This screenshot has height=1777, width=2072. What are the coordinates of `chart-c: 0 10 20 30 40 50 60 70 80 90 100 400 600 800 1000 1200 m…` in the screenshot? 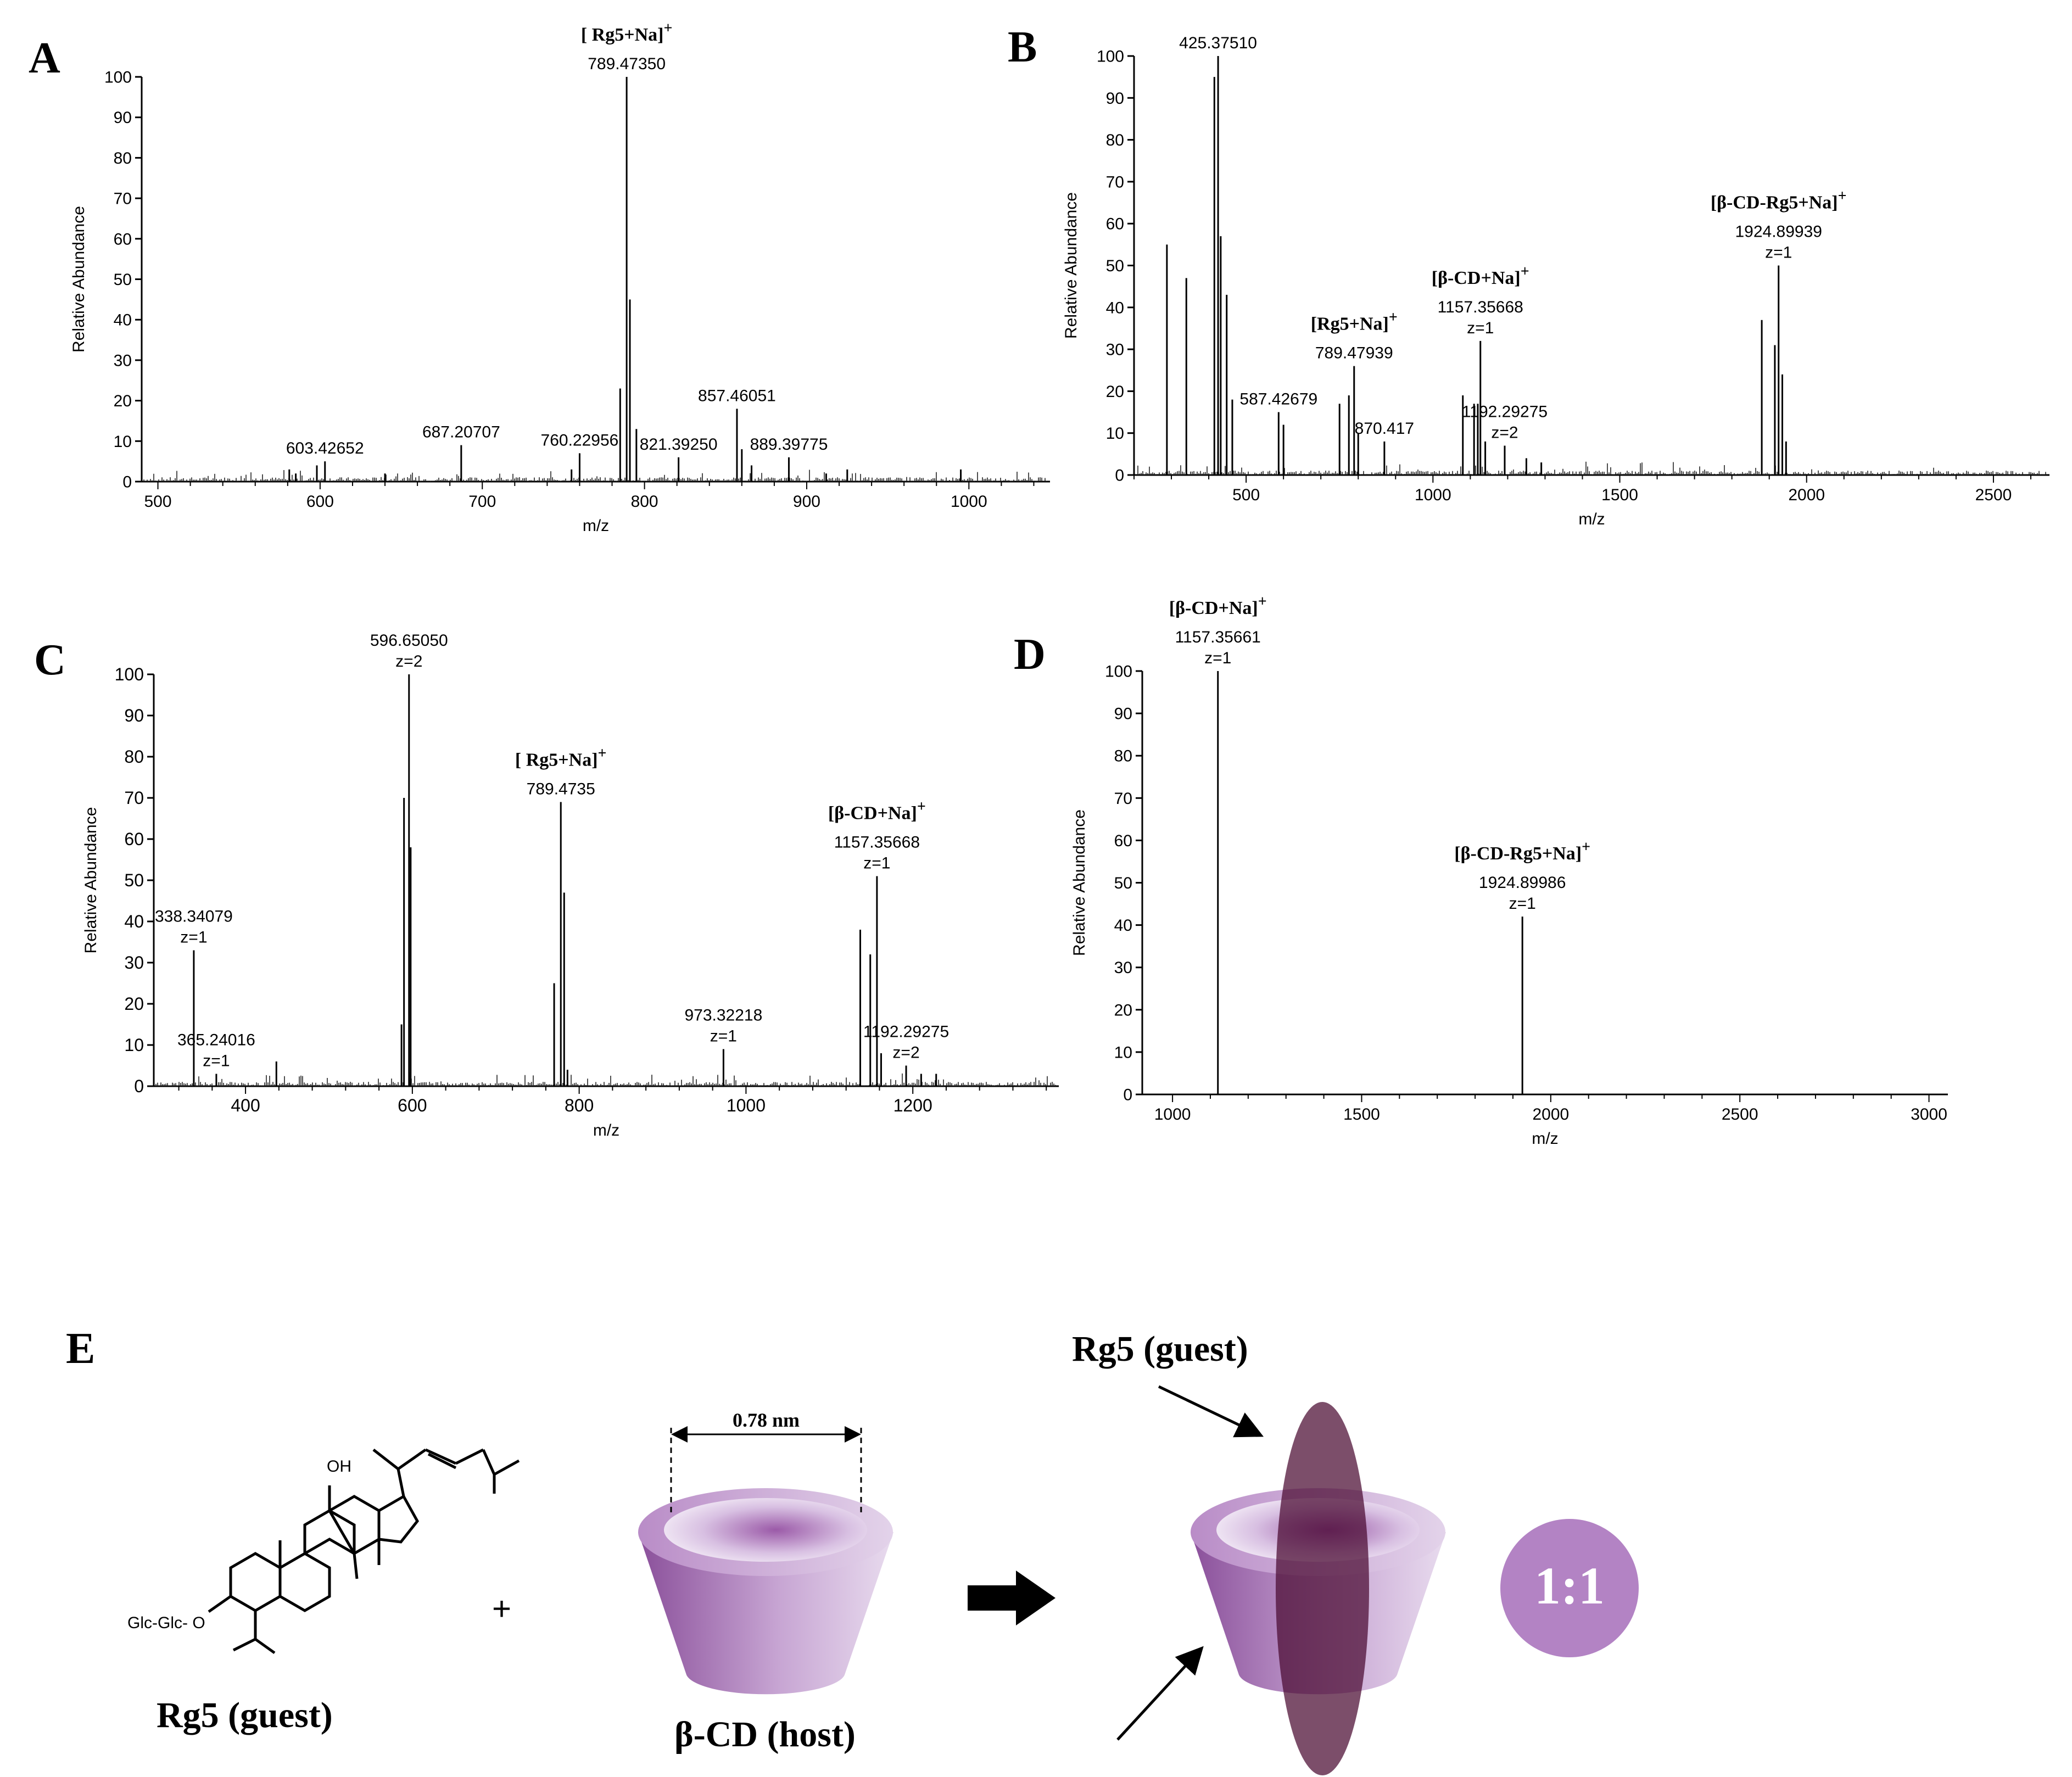 It's located at (571, 885).